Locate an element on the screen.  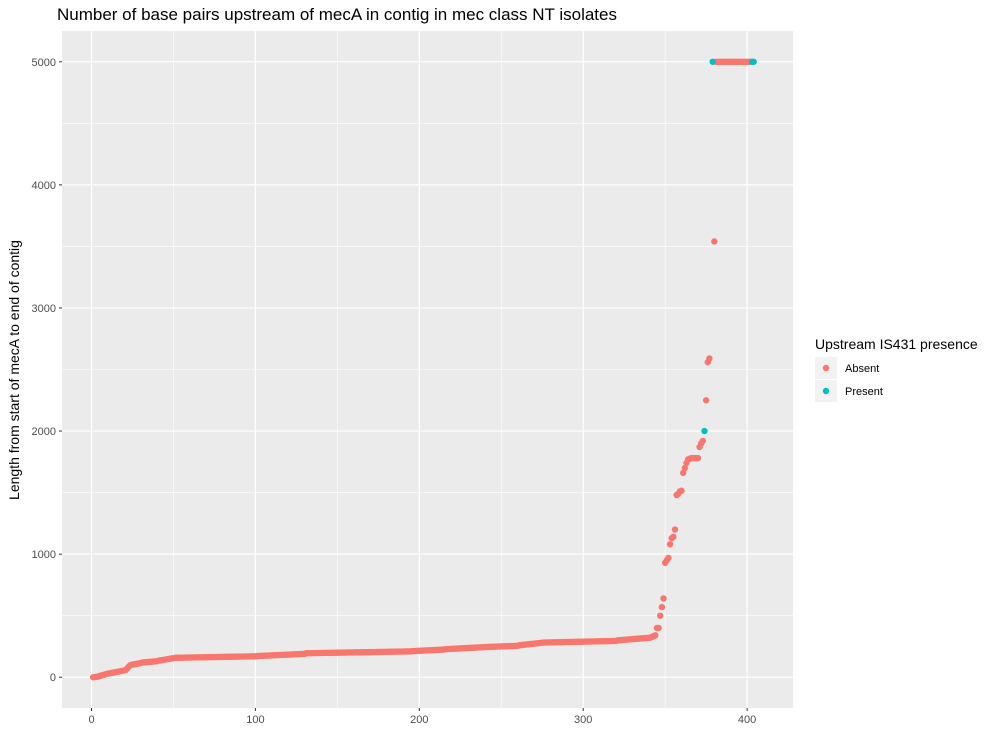
x-tick-label: 0 is located at coordinates (91, 720).